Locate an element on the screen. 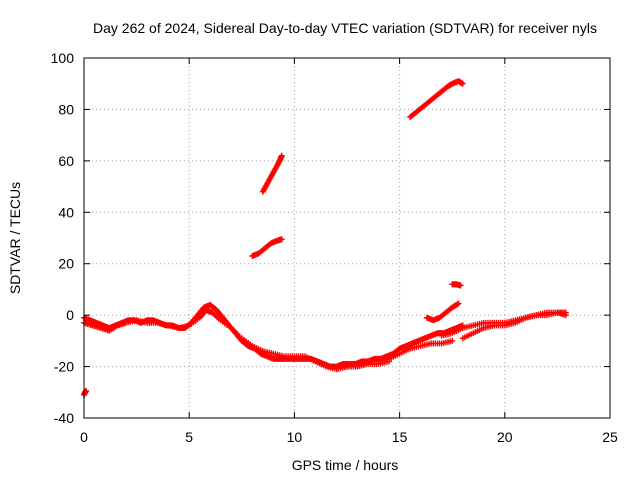 Image resolution: width=640 pixels, height=480 pixels. x-tick-label: 20 is located at coordinates (505, 437).